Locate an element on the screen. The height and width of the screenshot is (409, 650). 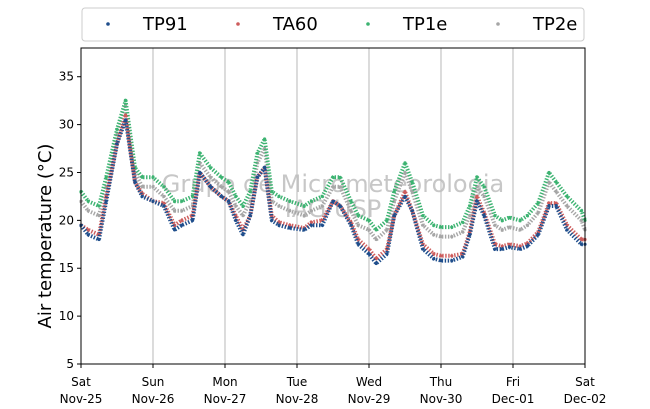
y-tick-label: 5 is located at coordinates (70, 364).